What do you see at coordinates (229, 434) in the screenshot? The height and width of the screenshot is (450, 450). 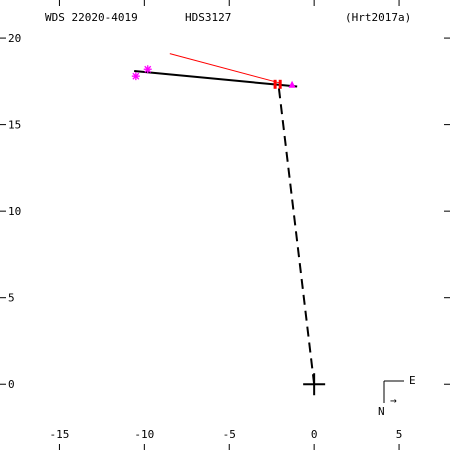 I see `x-tick-label: -5` at bounding box center [229, 434].